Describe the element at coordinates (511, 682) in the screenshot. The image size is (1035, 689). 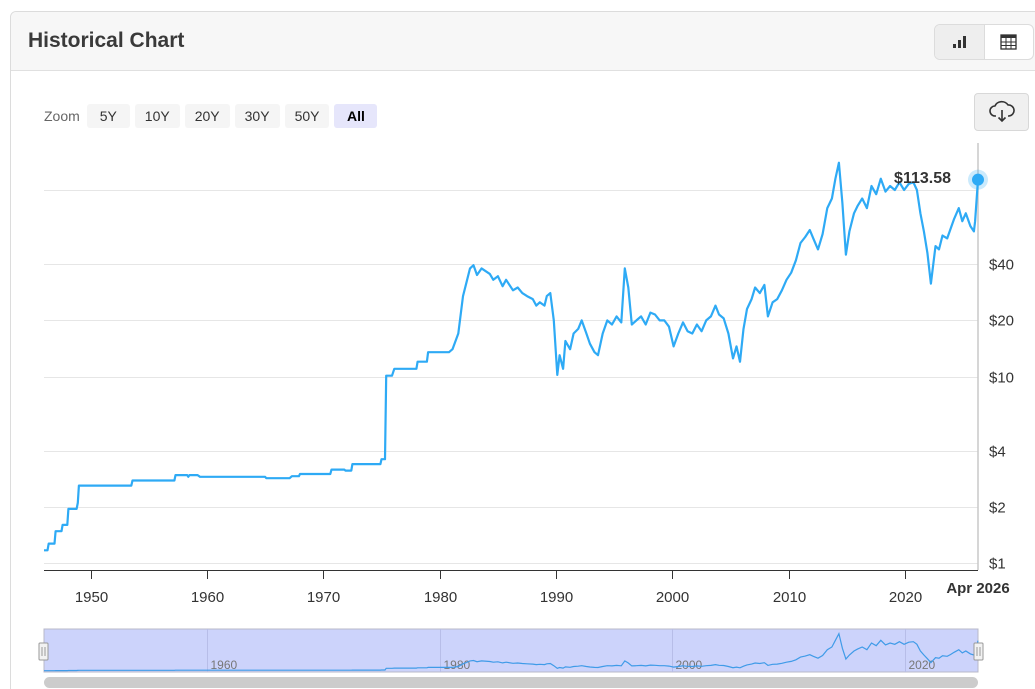
I see `navigator-scrollbar` at that location.